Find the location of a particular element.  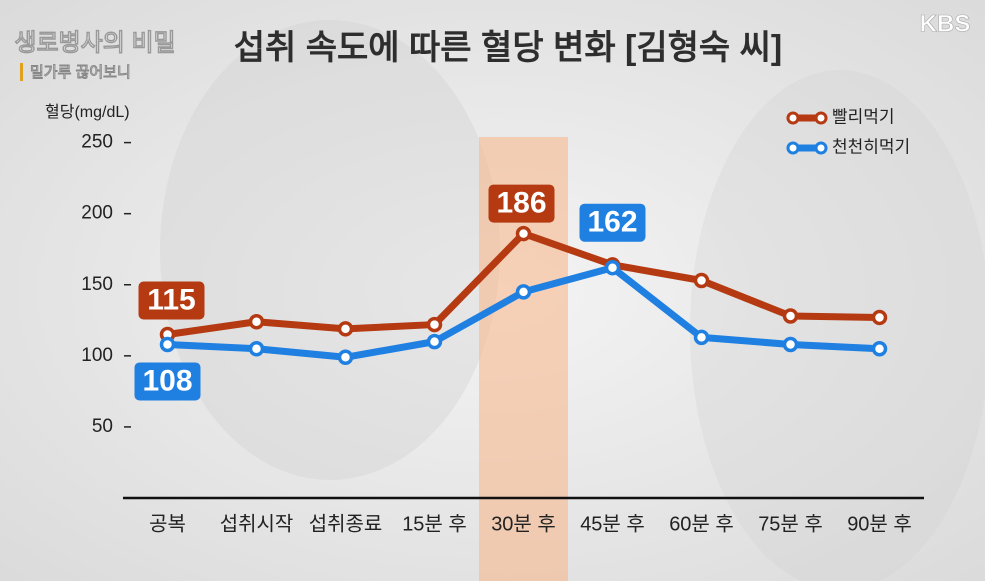

x-tick-label: 75분 후 is located at coordinates (790, 523).